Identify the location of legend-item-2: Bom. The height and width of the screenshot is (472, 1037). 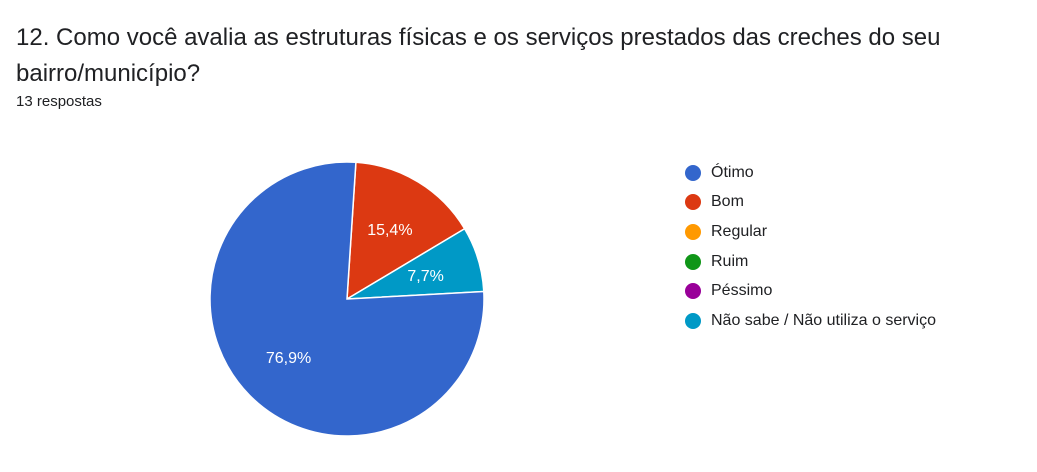
(810, 203).